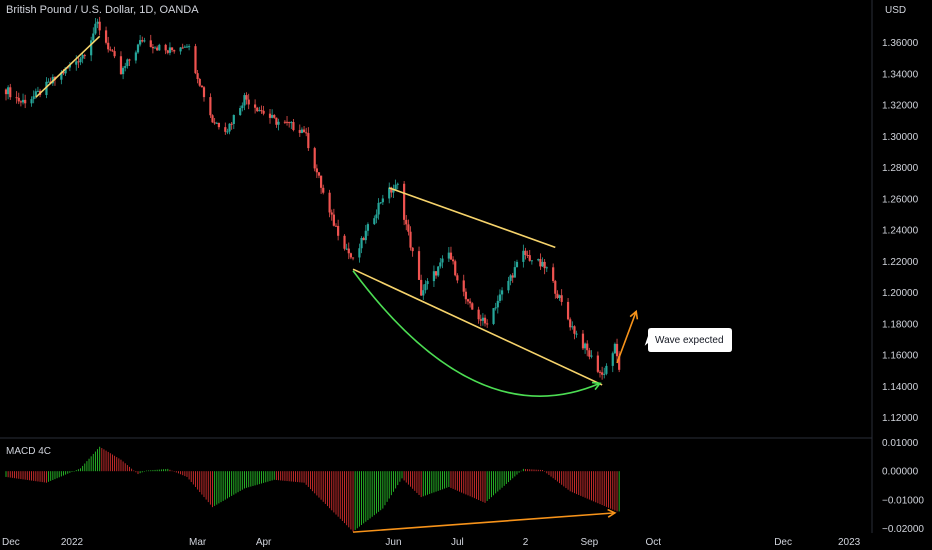 The height and width of the screenshot is (550, 932). What do you see at coordinates (477, 327) in the screenshot?
I see `channel-lower` at bounding box center [477, 327].